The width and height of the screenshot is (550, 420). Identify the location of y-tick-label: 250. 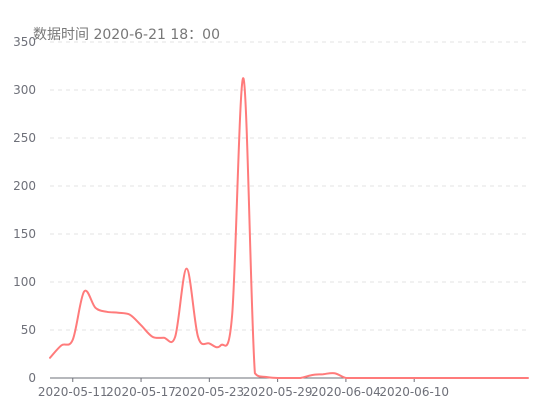
(24, 138).